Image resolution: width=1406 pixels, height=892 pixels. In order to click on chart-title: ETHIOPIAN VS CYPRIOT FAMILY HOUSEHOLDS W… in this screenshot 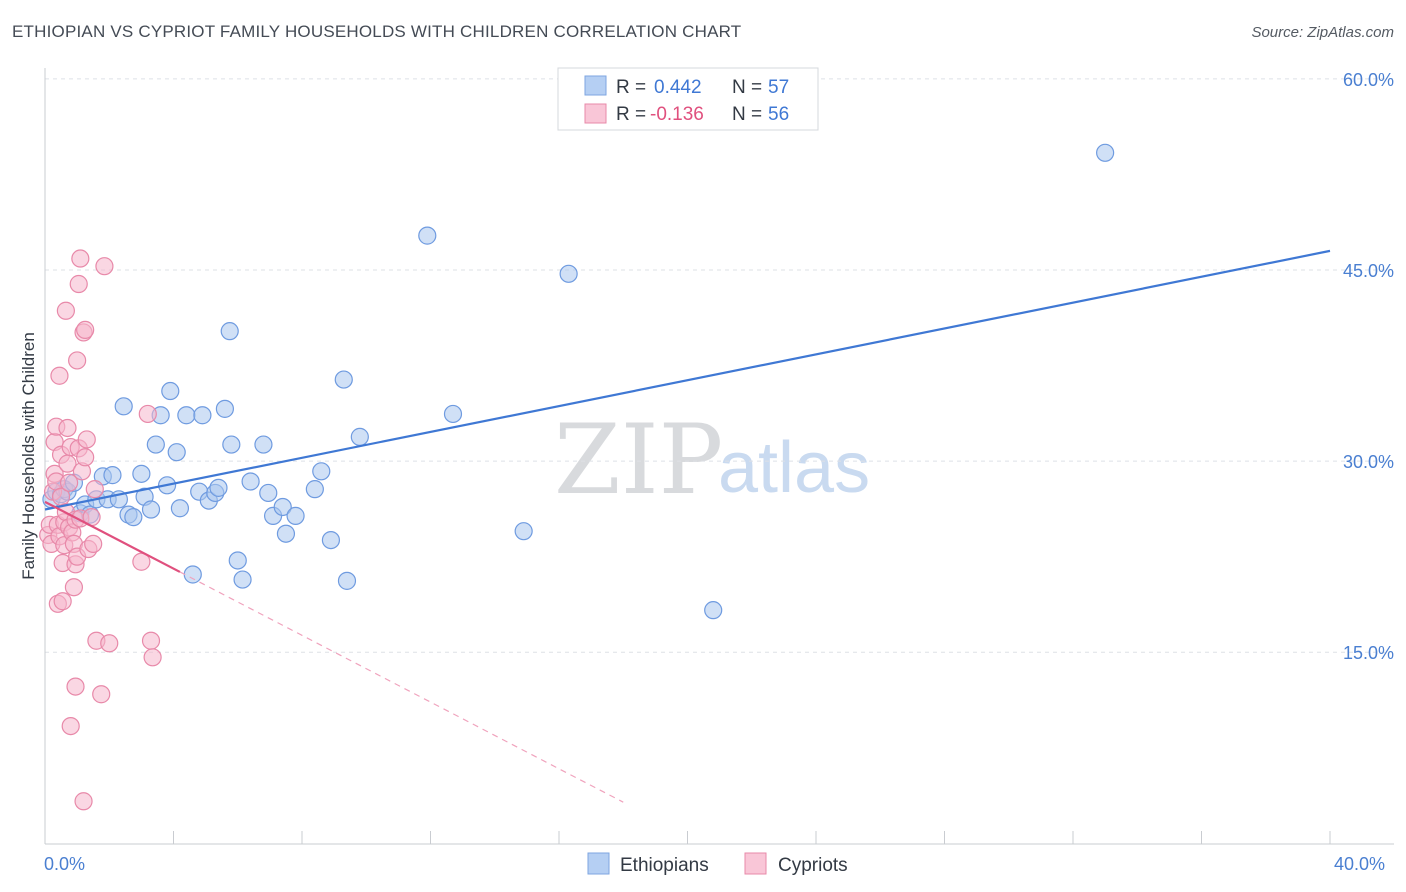, I will do `click(377, 31)`.